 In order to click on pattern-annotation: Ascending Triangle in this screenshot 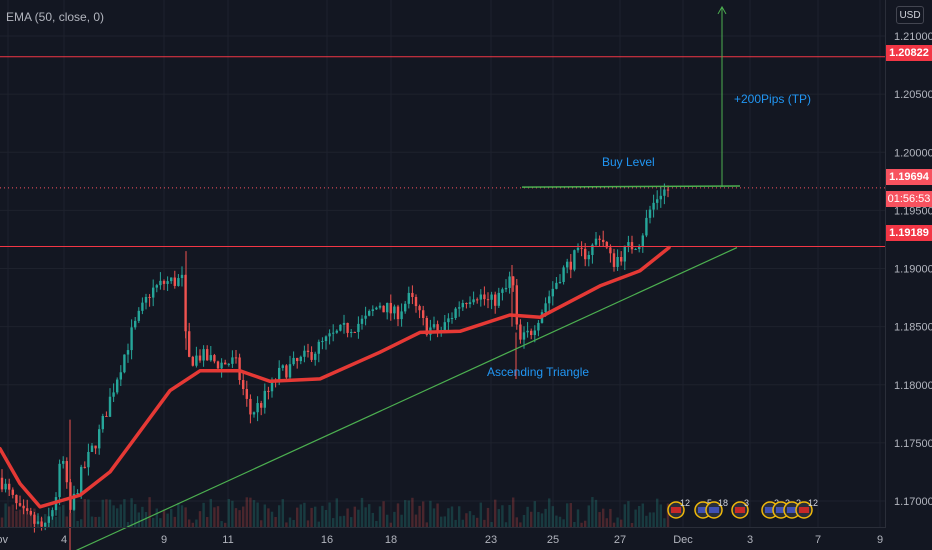, I will do `click(538, 372)`.